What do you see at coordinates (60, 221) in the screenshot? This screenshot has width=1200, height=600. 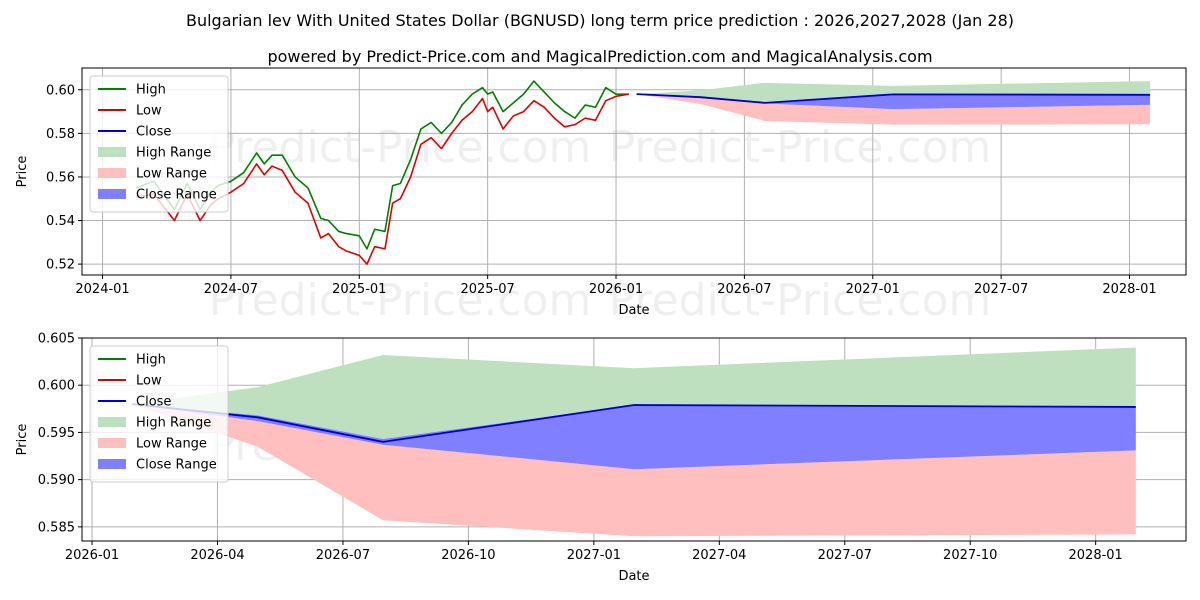 I see `p0-y-tick-label-1: 0.54` at bounding box center [60, 221].